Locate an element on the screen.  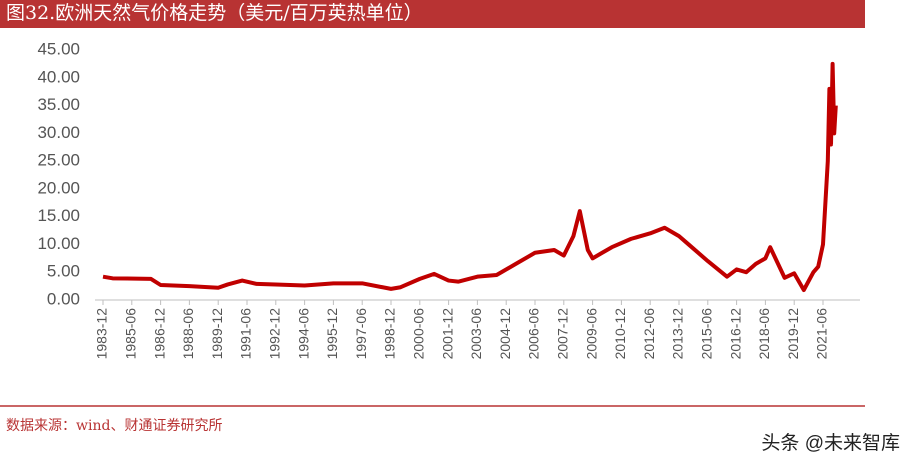
y-tick-label: 20.00 is located at coordinates (58, 187).